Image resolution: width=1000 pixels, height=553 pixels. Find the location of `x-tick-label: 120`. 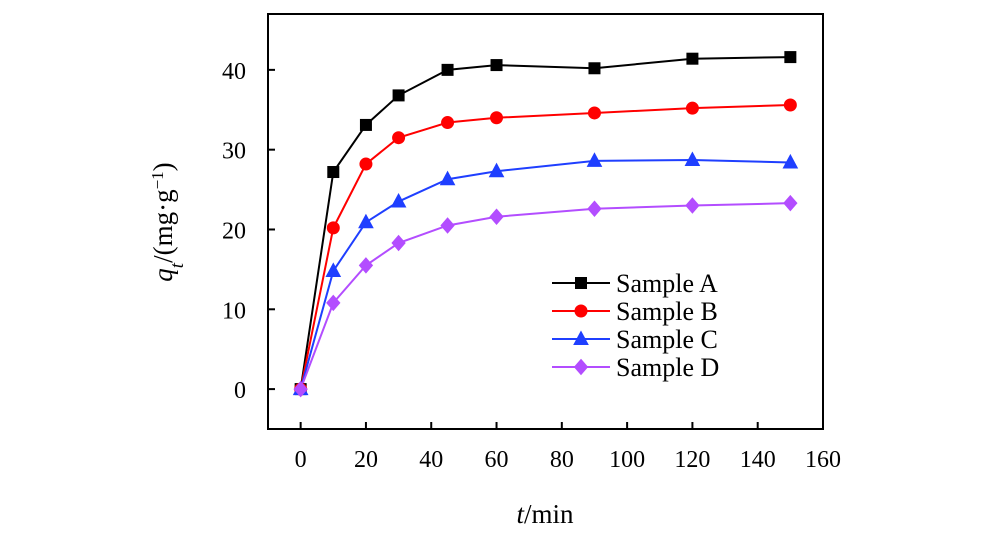

x-tick-label: 120 is located at coordinates (692, 460).